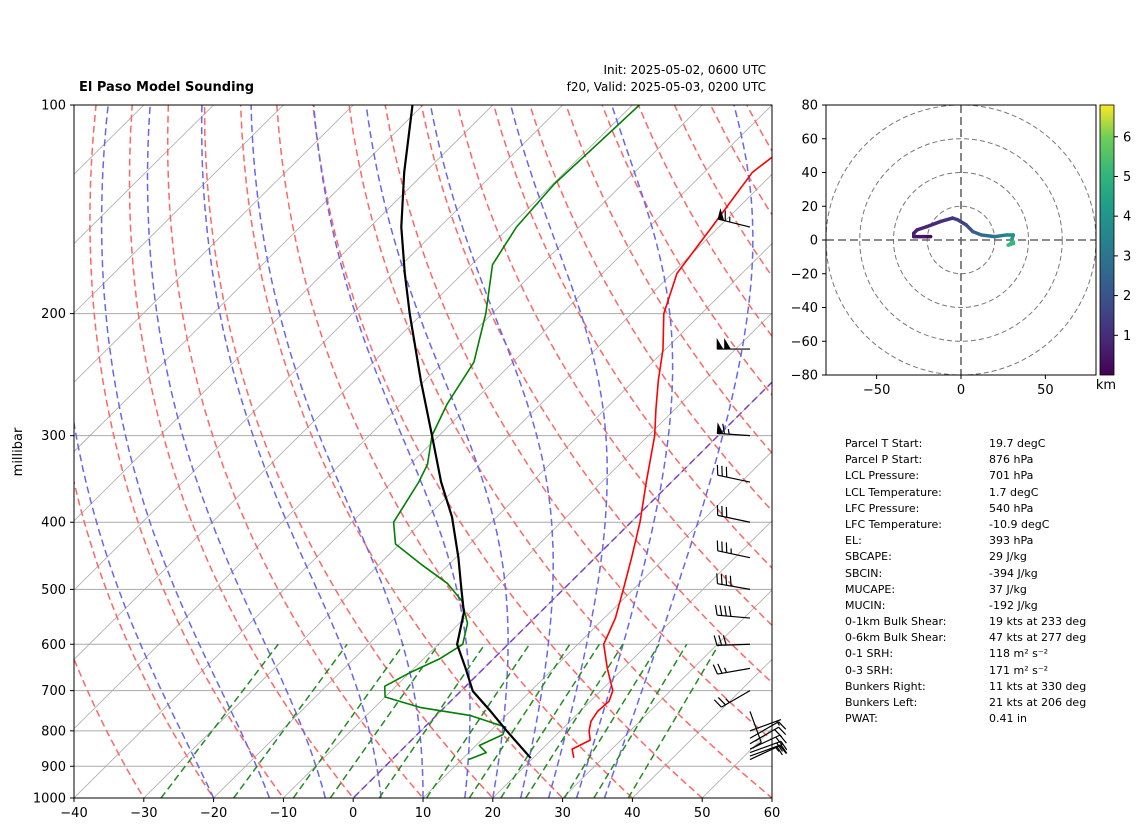 The height and width of the screenshot is (832, 1142). Describe the element at coordinates (884, 443) in the screenshot. I see `parameter-label: Parcel T Start:` at that location.